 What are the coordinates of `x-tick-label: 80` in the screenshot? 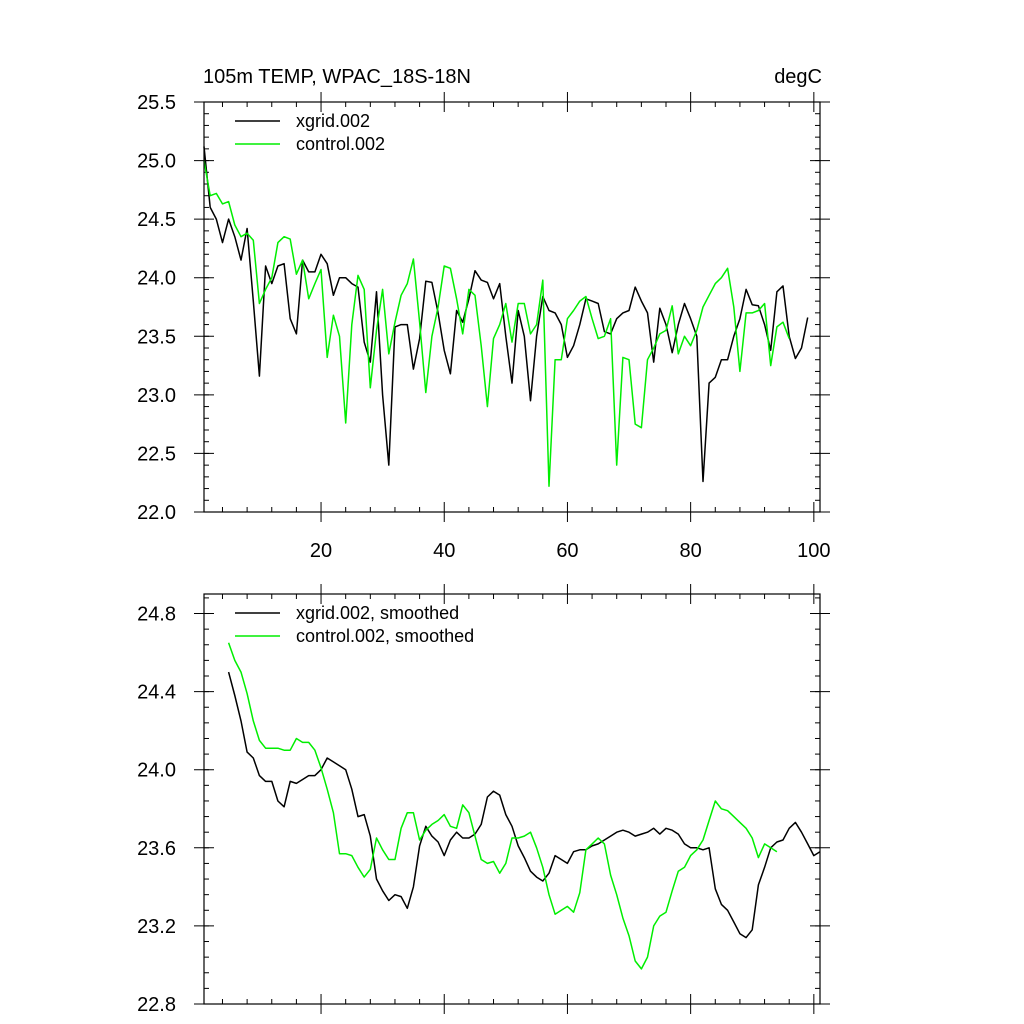 It's located at (691, 551).